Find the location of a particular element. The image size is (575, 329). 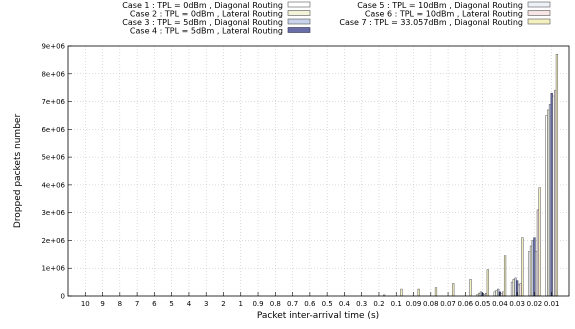

bar-case-6-0.01 is located at coordinates (555, 193).